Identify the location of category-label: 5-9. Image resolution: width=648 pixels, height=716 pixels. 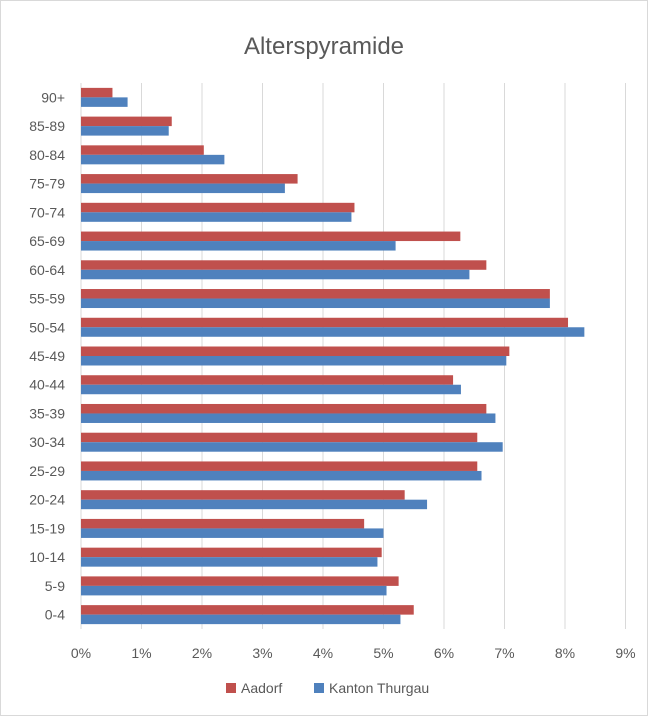
(55, 586).